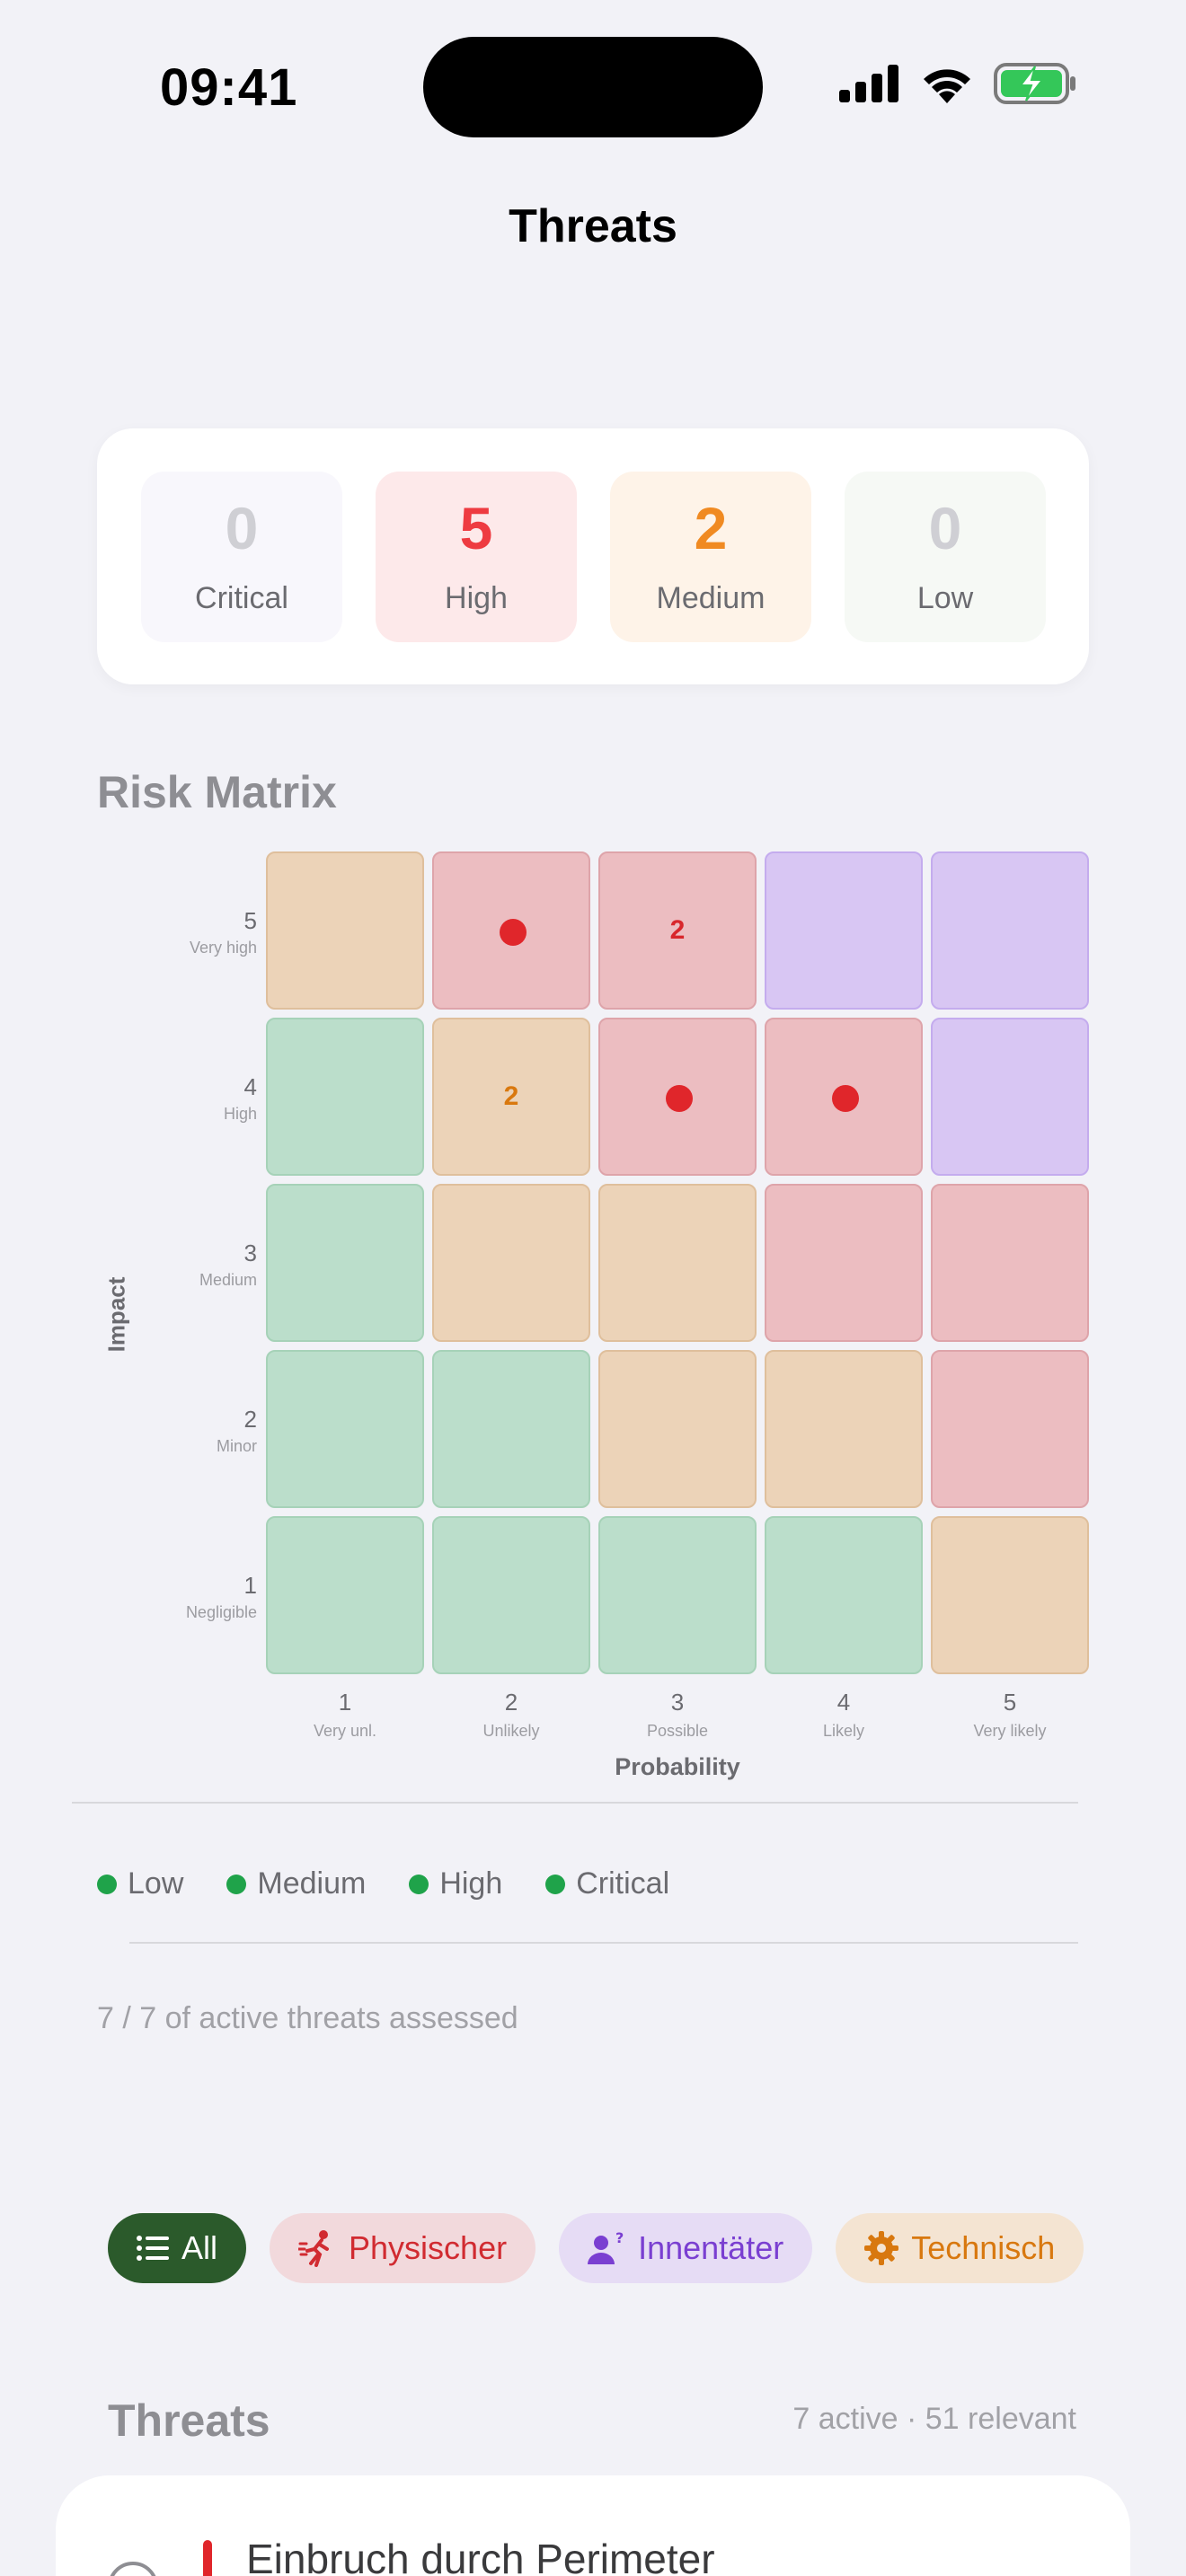 The image size is (1186, 2576). Describe the element at coordinates (250, 1252) in the screenshot. I see `impact-value: 3` at that location.